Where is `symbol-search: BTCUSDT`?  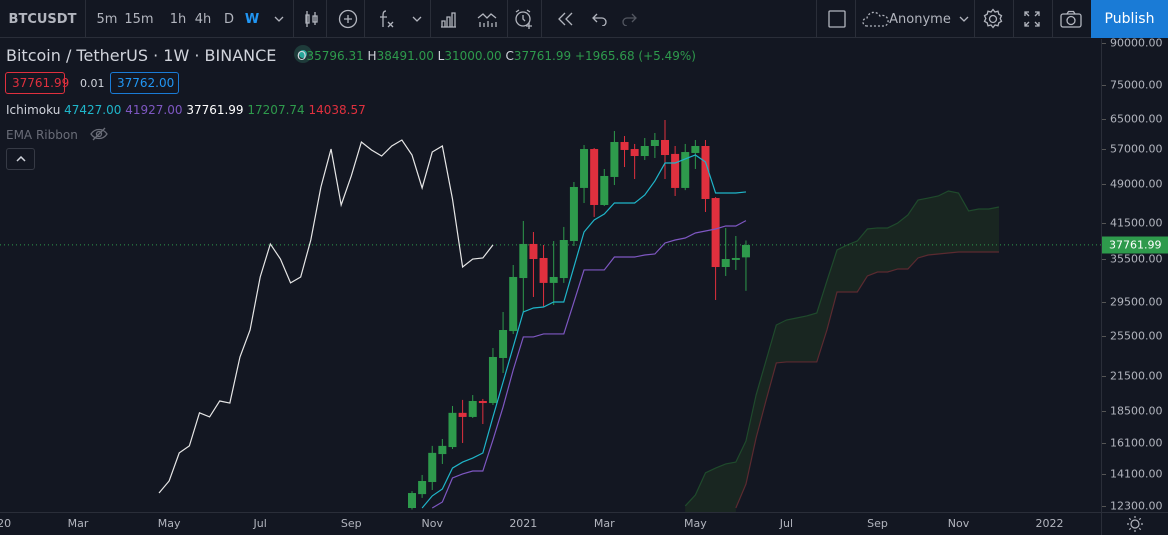
symbol-search: BTCUSDT is located at coordinates (42, 19).